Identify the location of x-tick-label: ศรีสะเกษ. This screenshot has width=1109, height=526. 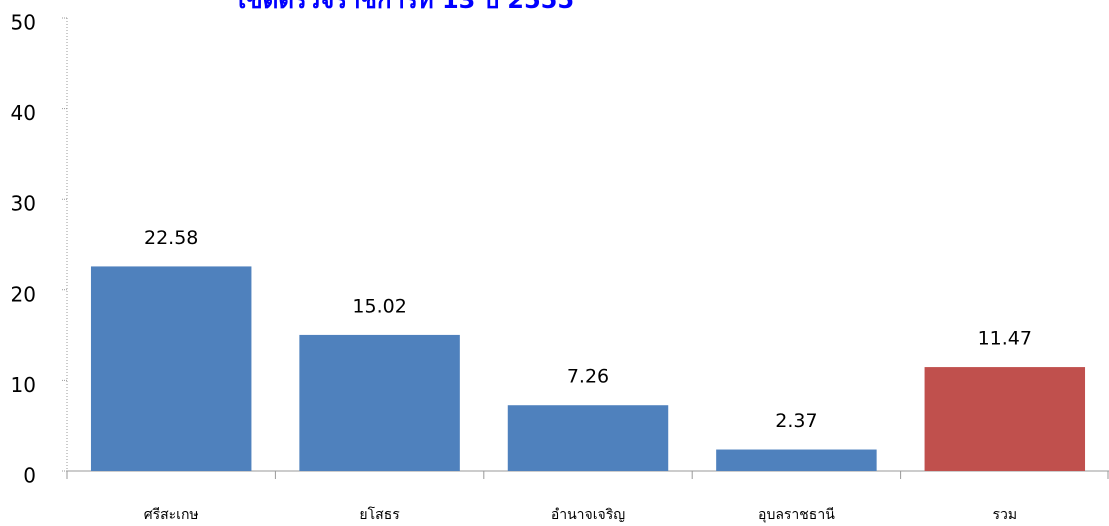
(171, 515).